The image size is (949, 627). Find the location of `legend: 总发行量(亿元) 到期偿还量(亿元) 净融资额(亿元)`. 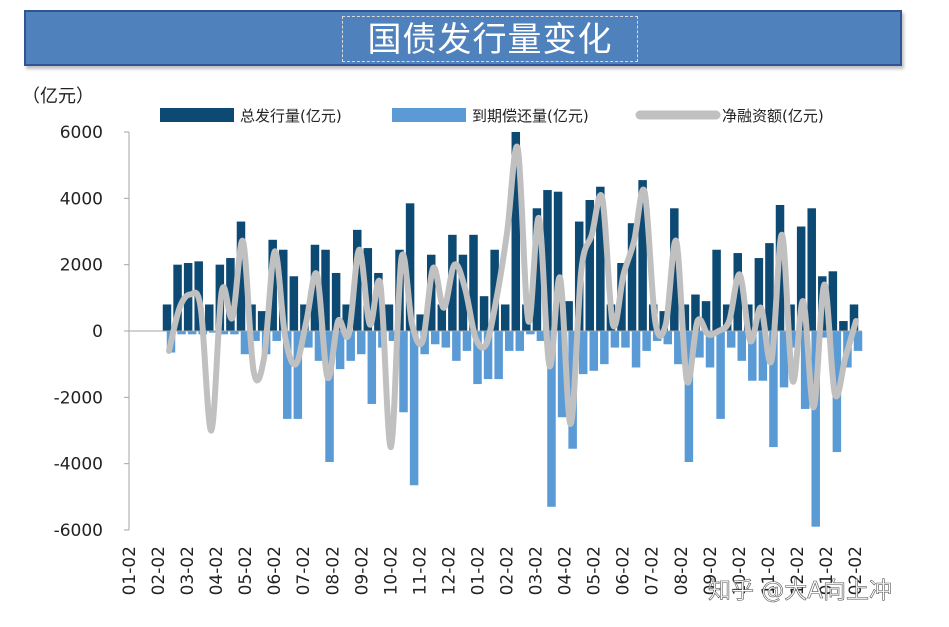

legend: 总发行量(亿元) 到期偿还量(亿元) 净融资额(亿元) is located at coordinates (492, 116).